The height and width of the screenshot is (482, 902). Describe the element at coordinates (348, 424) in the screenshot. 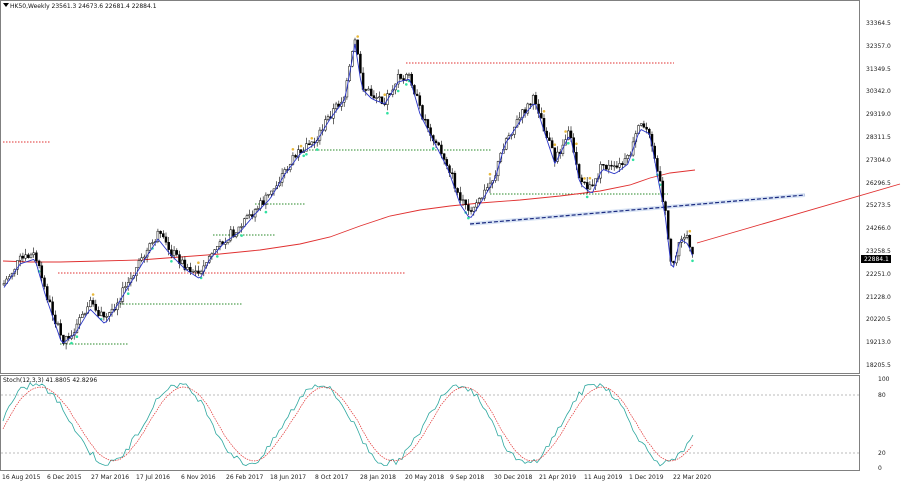

I see `stochastic-k-line` at that location.